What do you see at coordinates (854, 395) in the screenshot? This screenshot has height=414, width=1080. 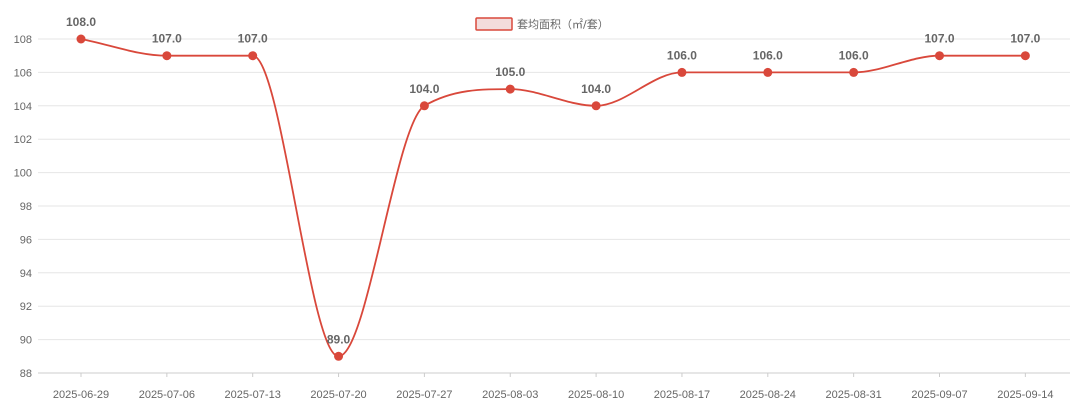 I see `x-tick-label: 2025-08-31` at bounding box center [854, 395].